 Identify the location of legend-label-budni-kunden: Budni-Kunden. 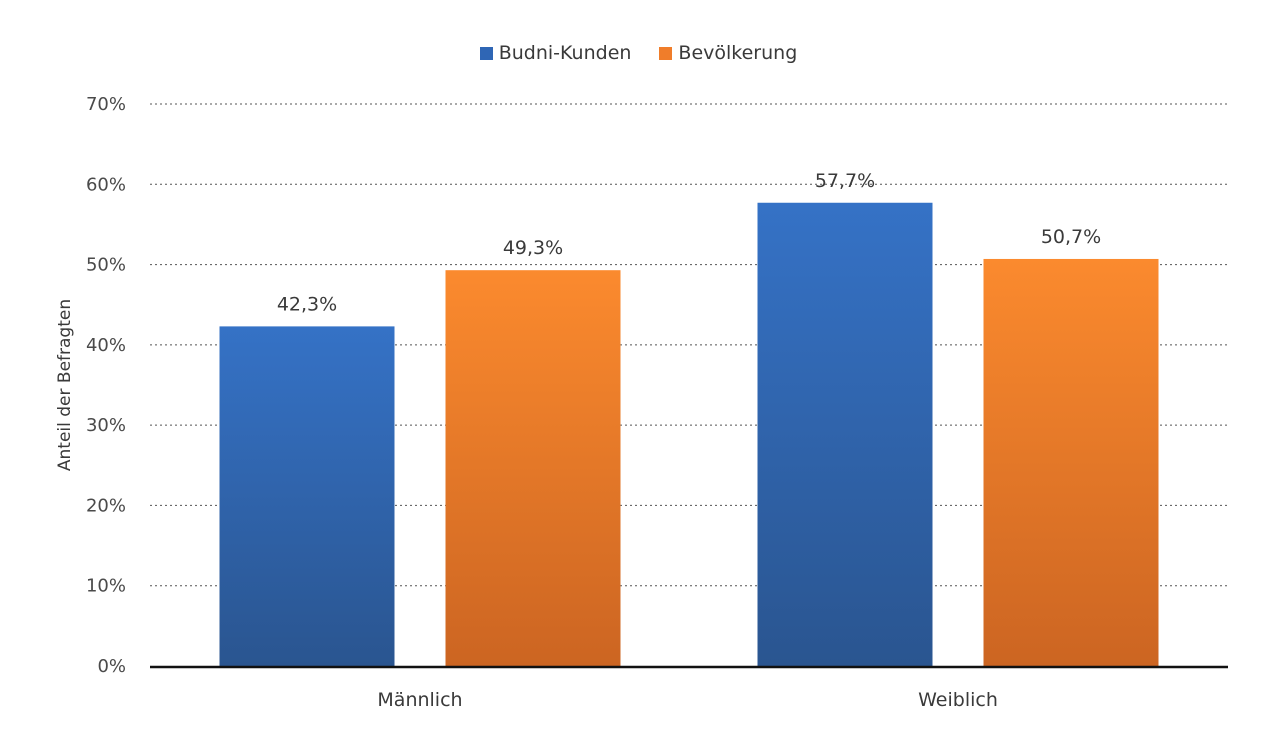
(565, 53).